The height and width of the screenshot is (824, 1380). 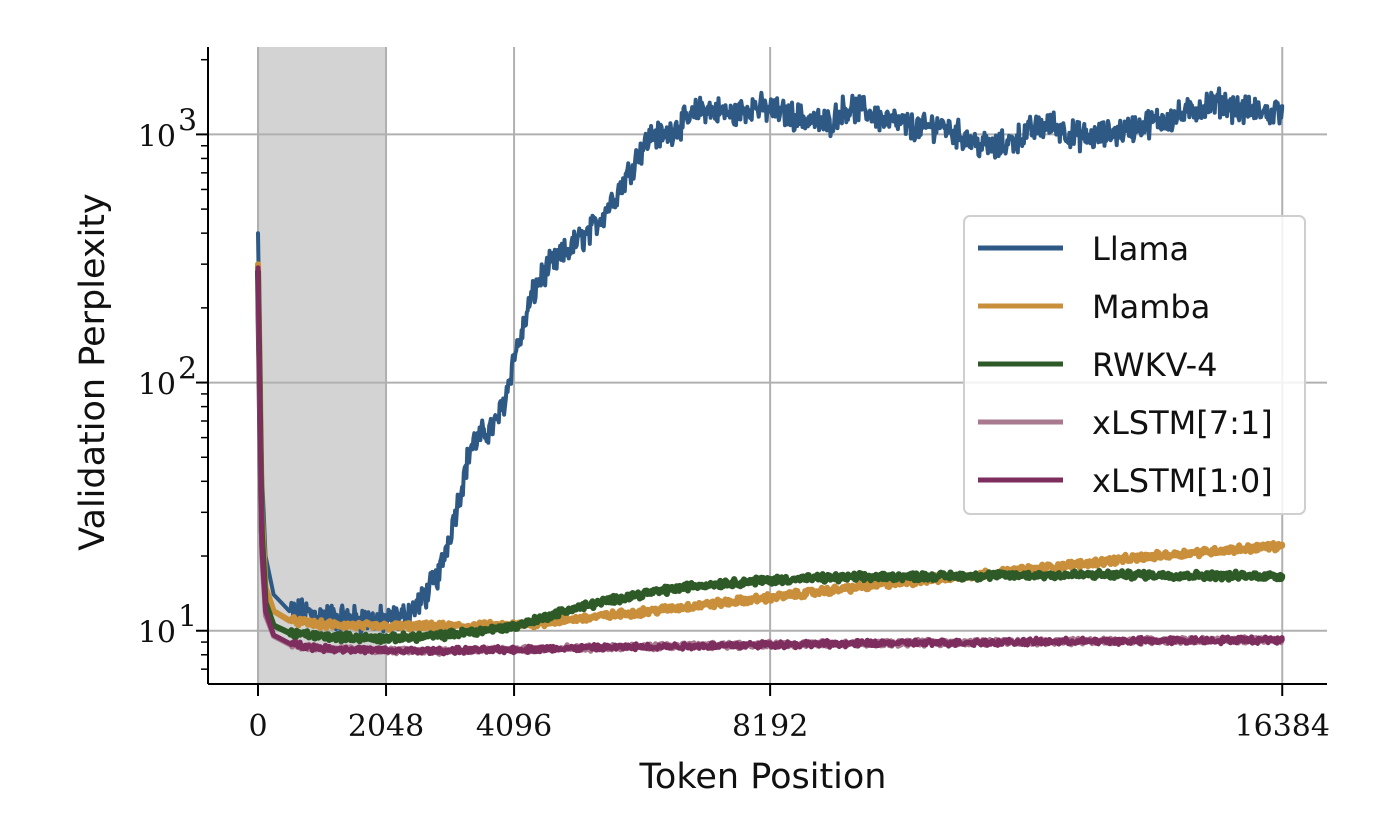 What do you see at coordinates (763, 777) in the screenshot?
I see `x-axis-title: Token Position` at bounding box center [763, 777].